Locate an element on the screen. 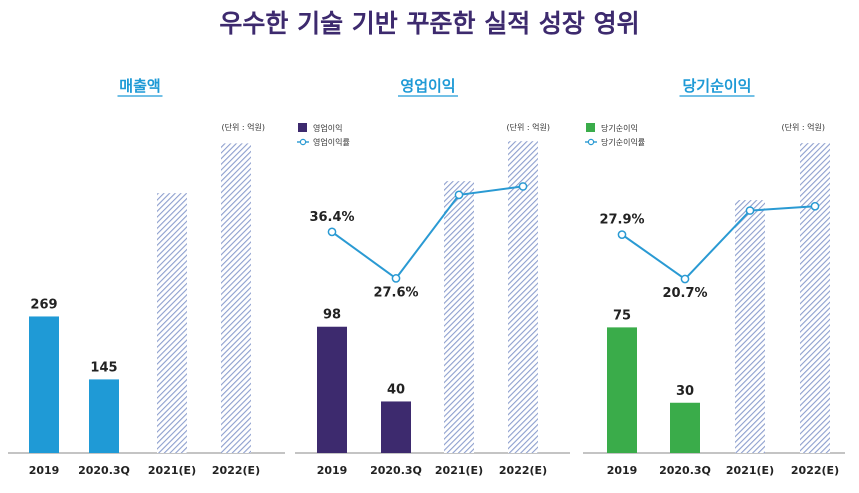 The width and height of the screenshot is (859, 493). bar-value-label: 75 is located at coordinates (622, 315).